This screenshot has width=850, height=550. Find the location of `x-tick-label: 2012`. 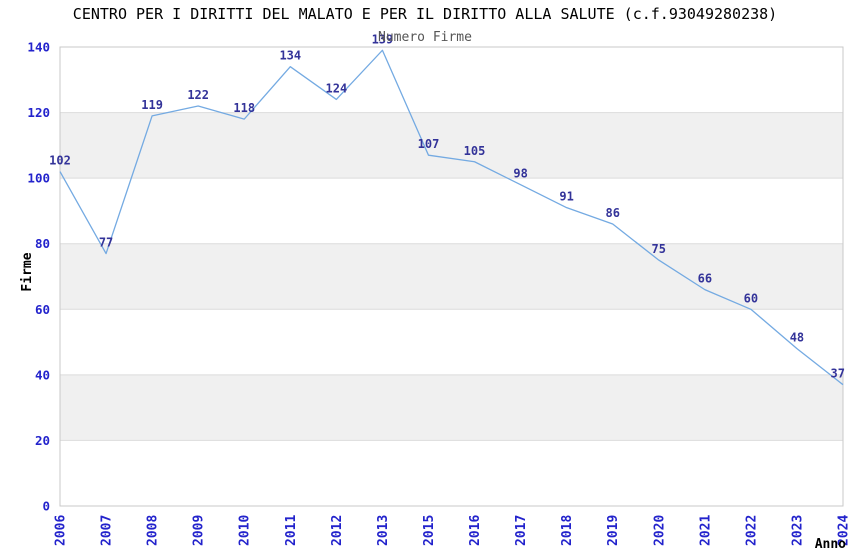

x-tick-label: 2012 is located at coordinates (337, 530).